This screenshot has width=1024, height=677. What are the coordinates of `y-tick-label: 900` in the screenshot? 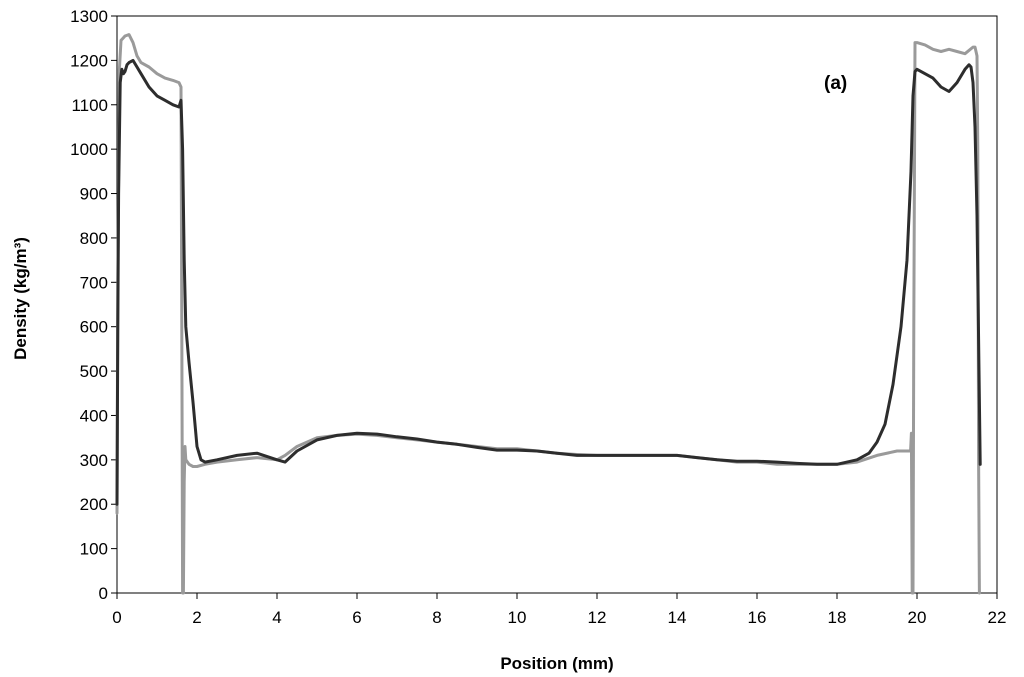 It's located at (94, 194).